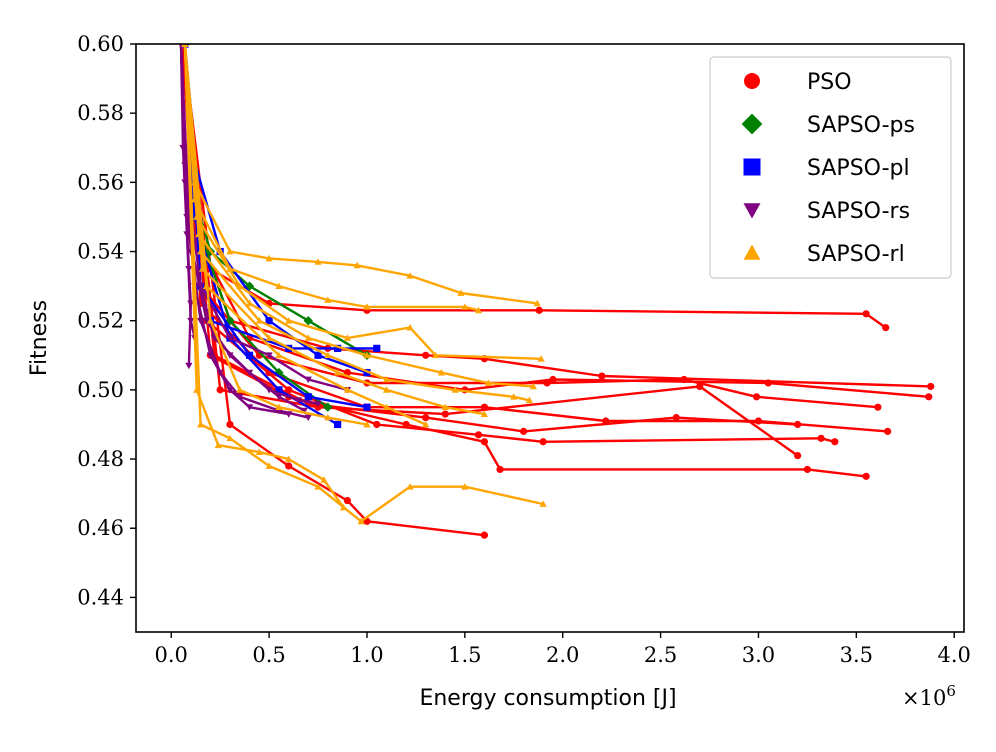  I want to click on series-sapso-rs, so click(265, 233).